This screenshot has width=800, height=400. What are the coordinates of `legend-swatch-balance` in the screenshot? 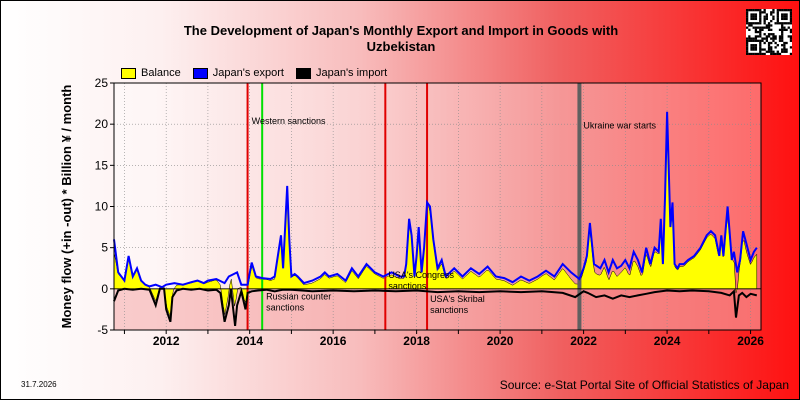 It's located at (128, 73).